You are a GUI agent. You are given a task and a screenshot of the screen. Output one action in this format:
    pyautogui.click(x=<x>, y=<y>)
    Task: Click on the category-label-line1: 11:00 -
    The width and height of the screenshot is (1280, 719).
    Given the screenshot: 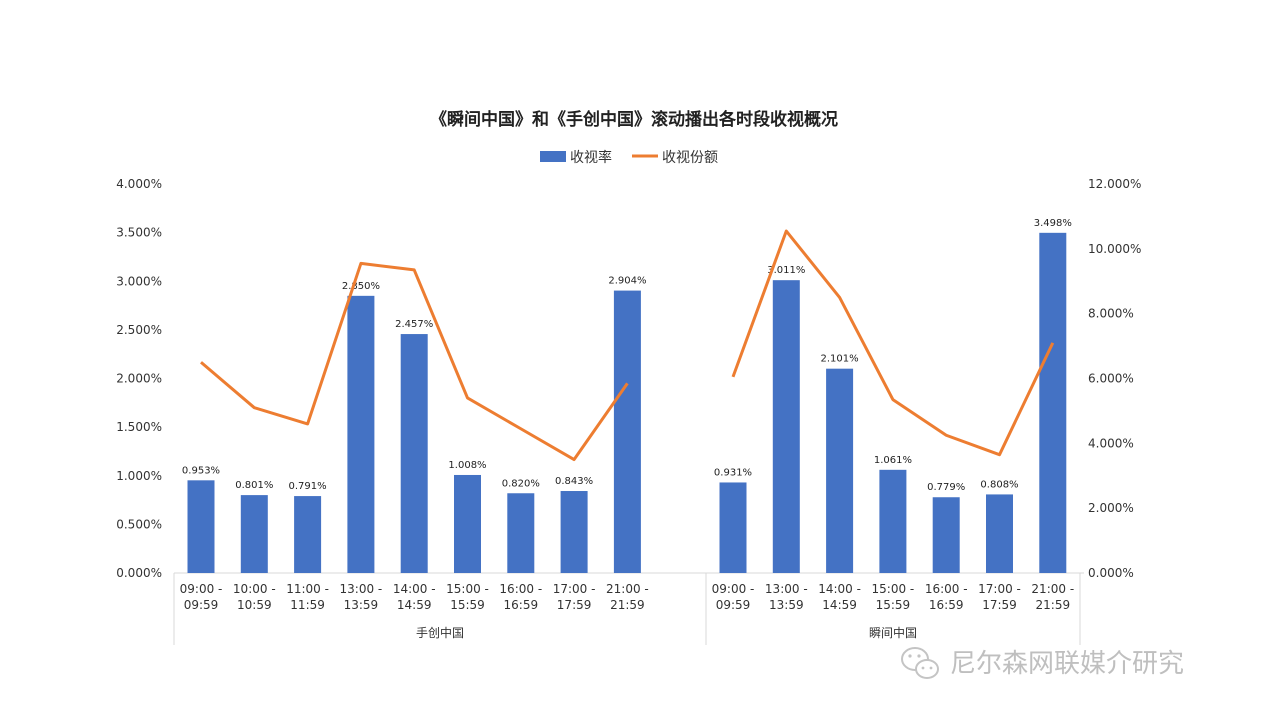 What is the action you would take?
    pyautogui.click(x=307, y=589)
    